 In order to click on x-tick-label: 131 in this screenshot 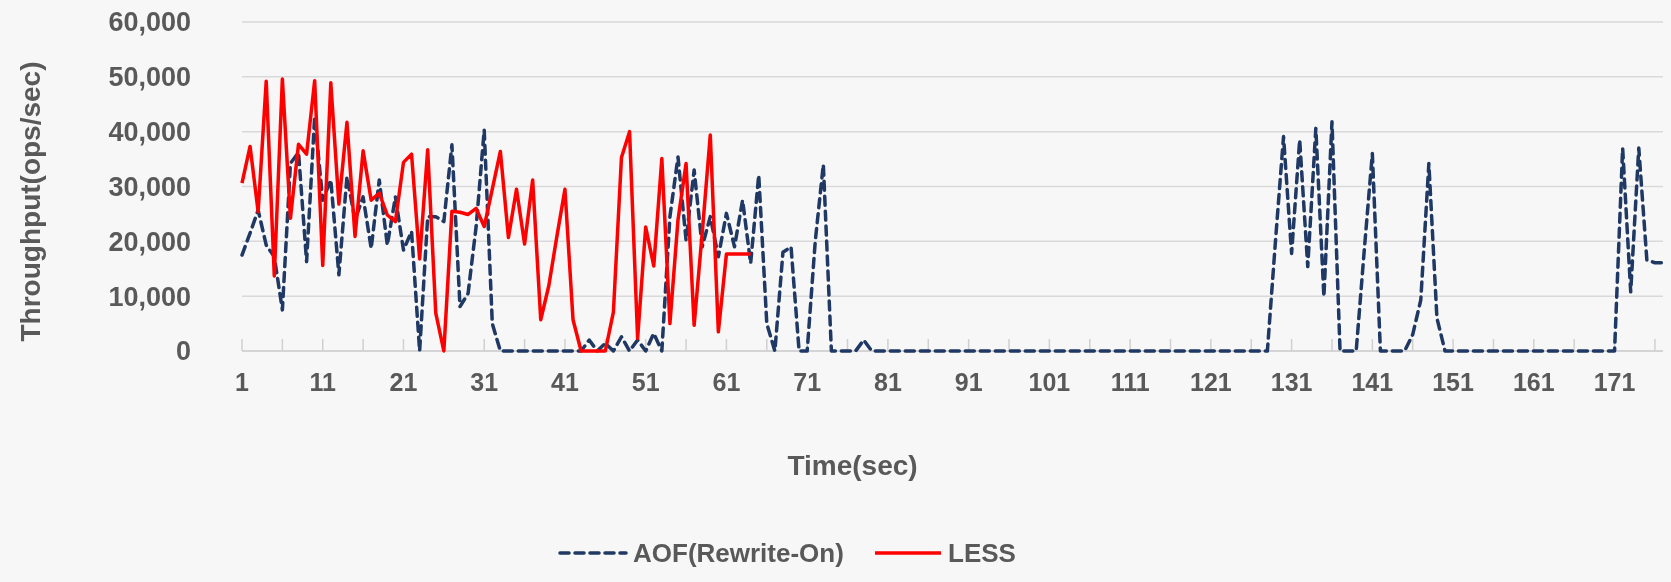, I will do `click(1291, 382)`.